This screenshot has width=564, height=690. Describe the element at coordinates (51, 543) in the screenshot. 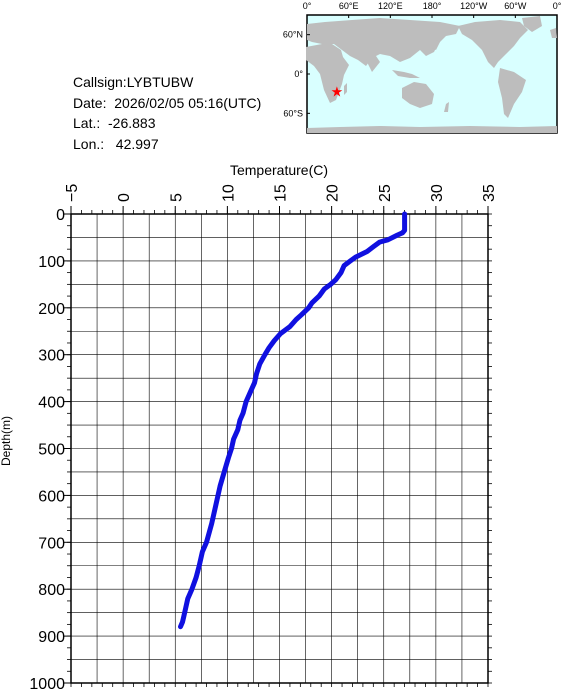

I see `y-tick-label: 700` at that location.